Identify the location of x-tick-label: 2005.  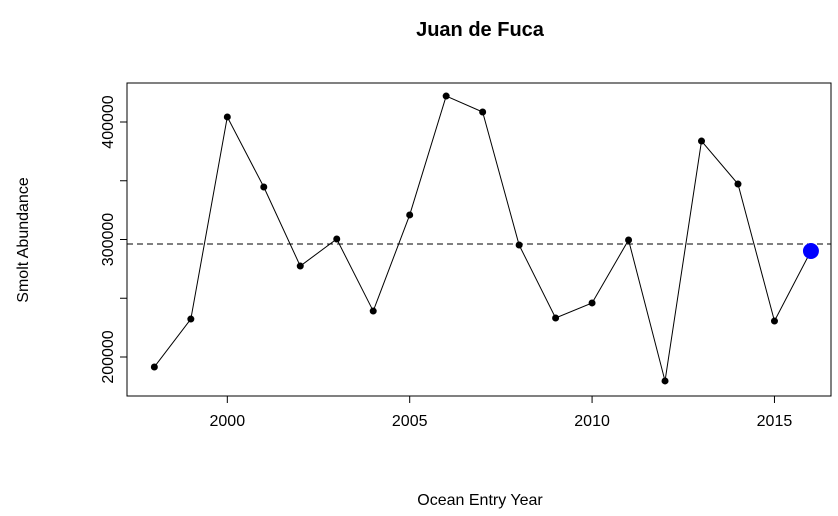
(410, 421).